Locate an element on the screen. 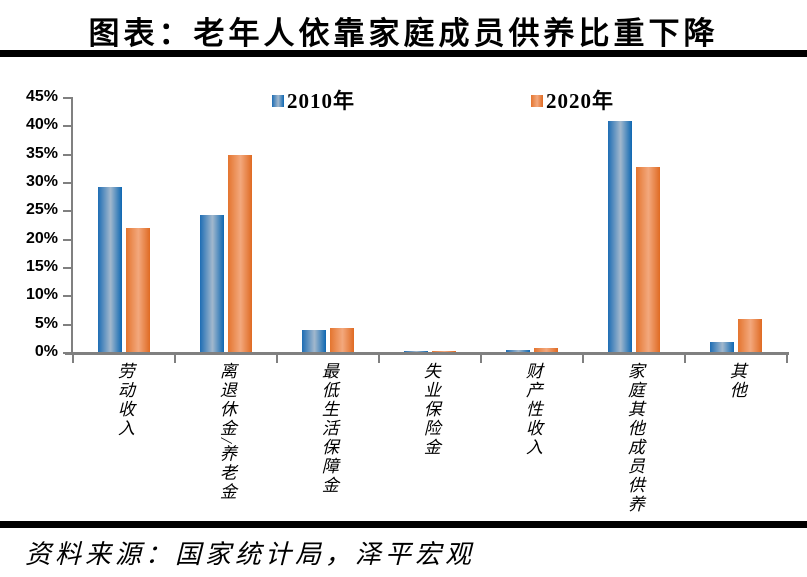 The image size is (807, 577). bar-2010年-家庭其他成员供养 is located at coordinates (620, 236).